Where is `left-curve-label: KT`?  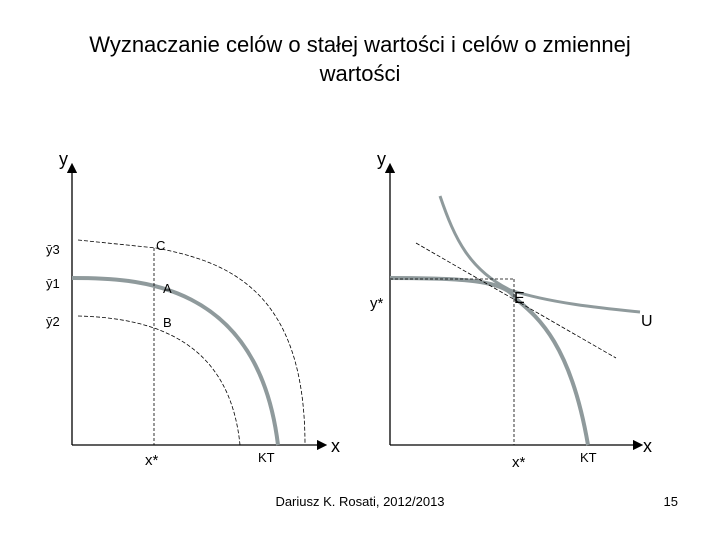
left-curve-label: KT is located at coordinates (266, 457).